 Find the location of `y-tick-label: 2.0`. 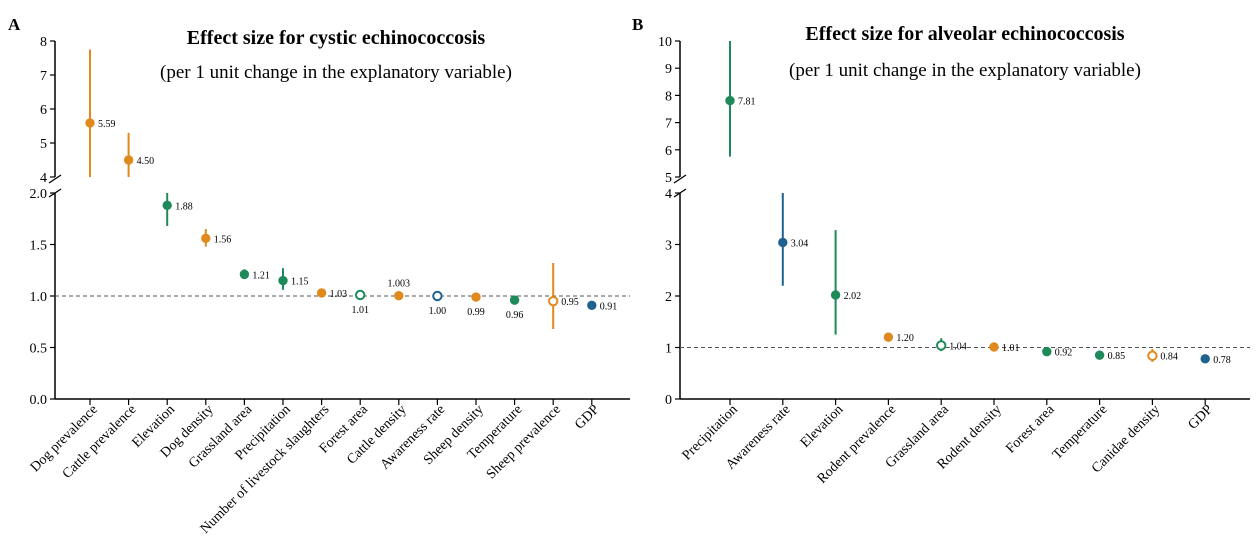

y-tick-label: 2.0 is located at coordinates (39, 194).